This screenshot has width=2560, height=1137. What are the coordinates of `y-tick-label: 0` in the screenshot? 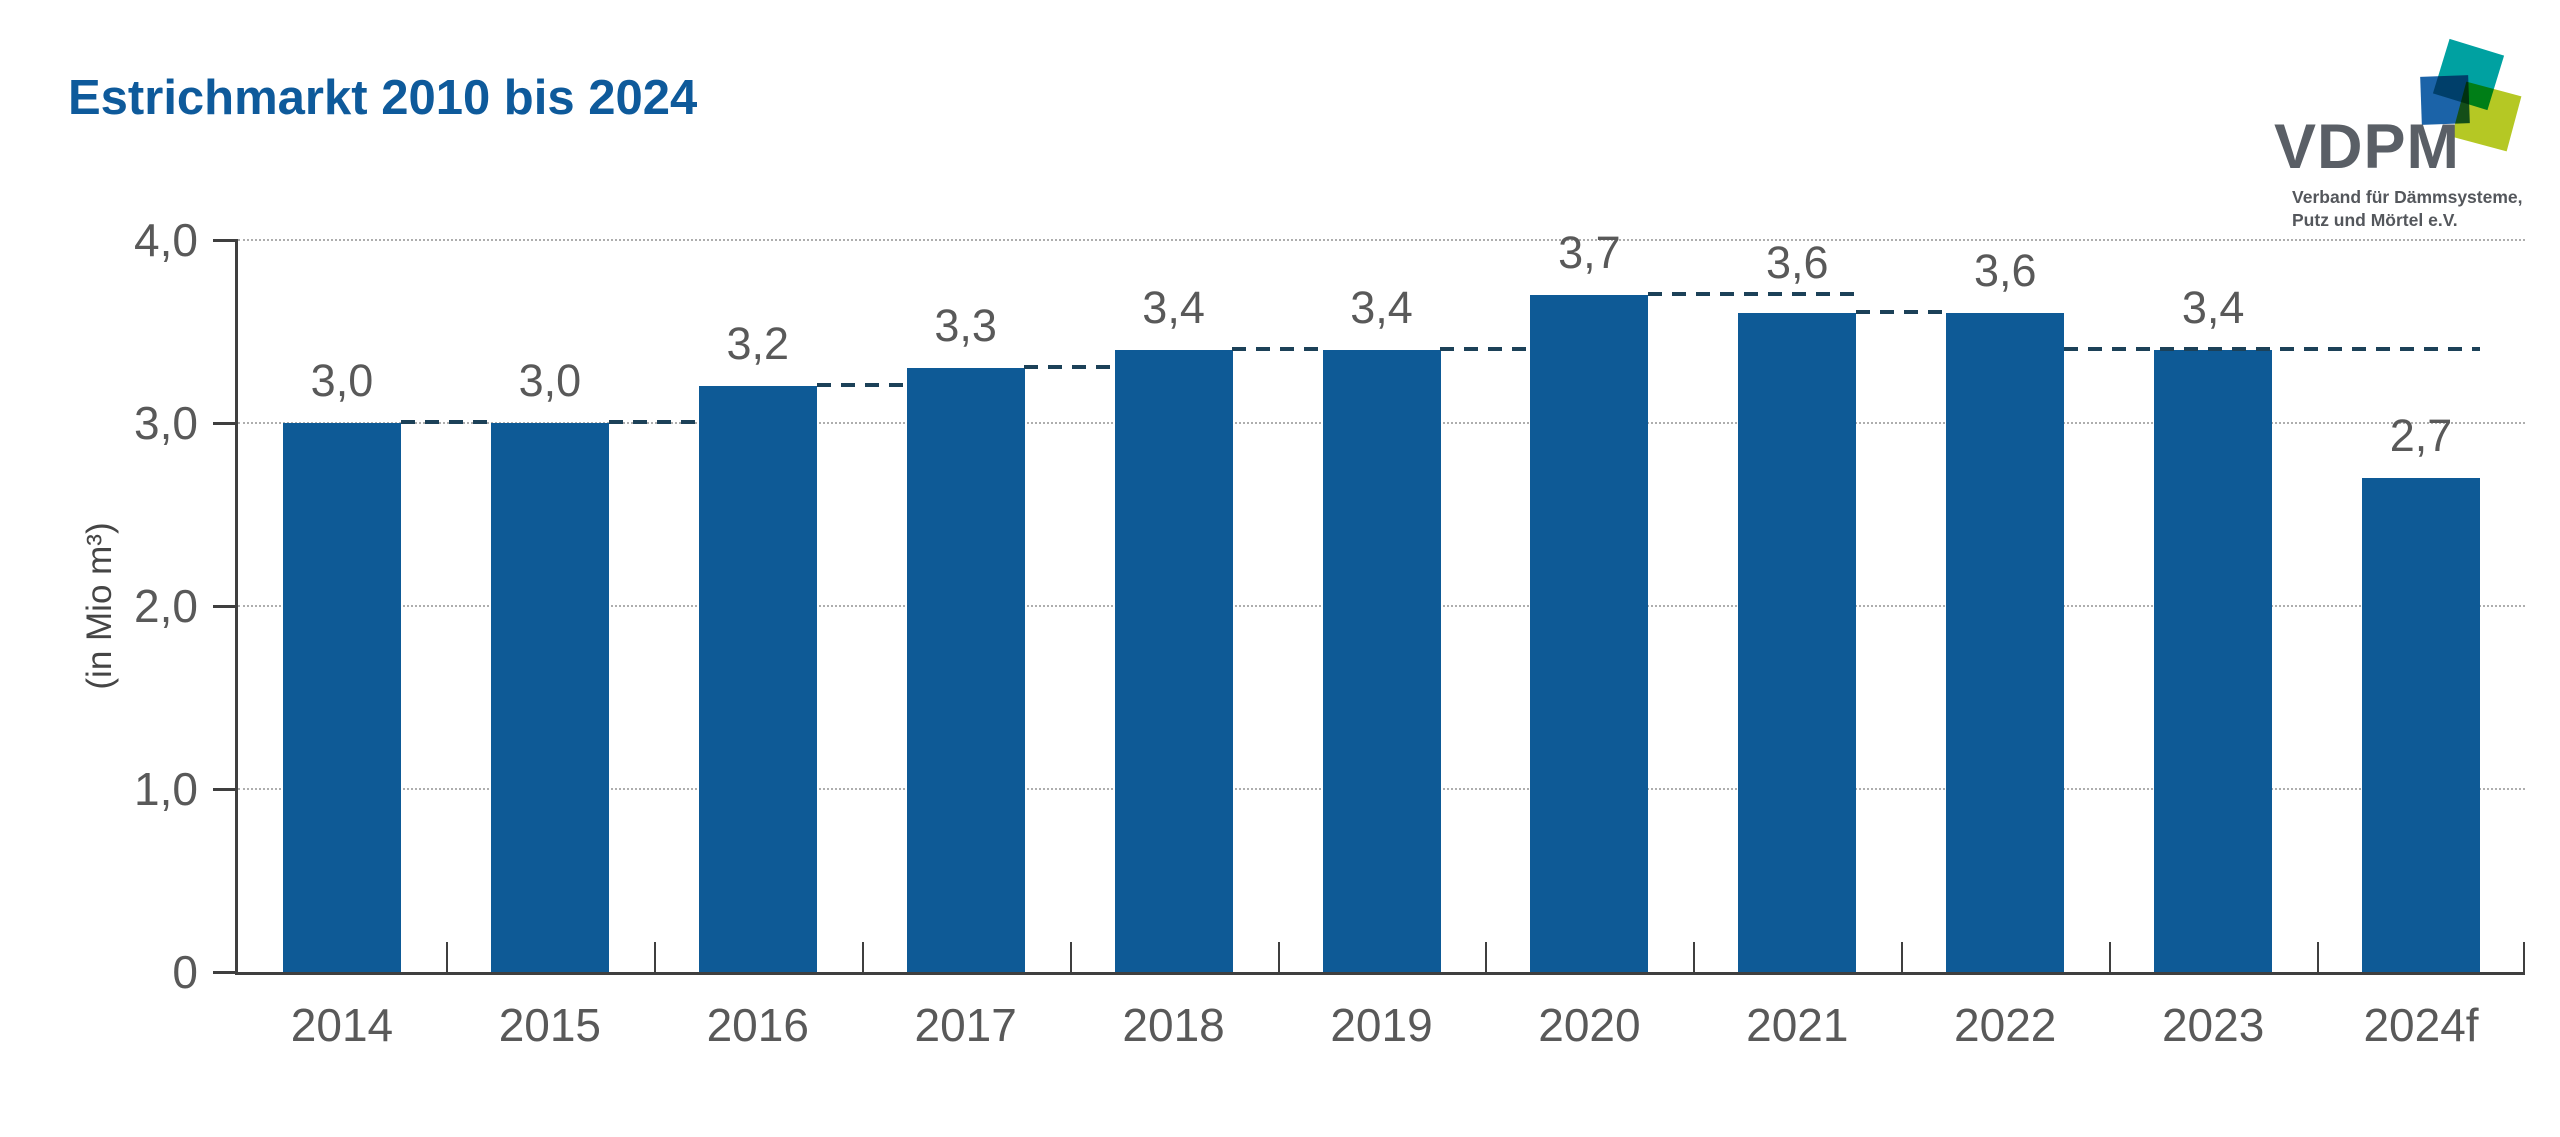 It's located at (185, 972).